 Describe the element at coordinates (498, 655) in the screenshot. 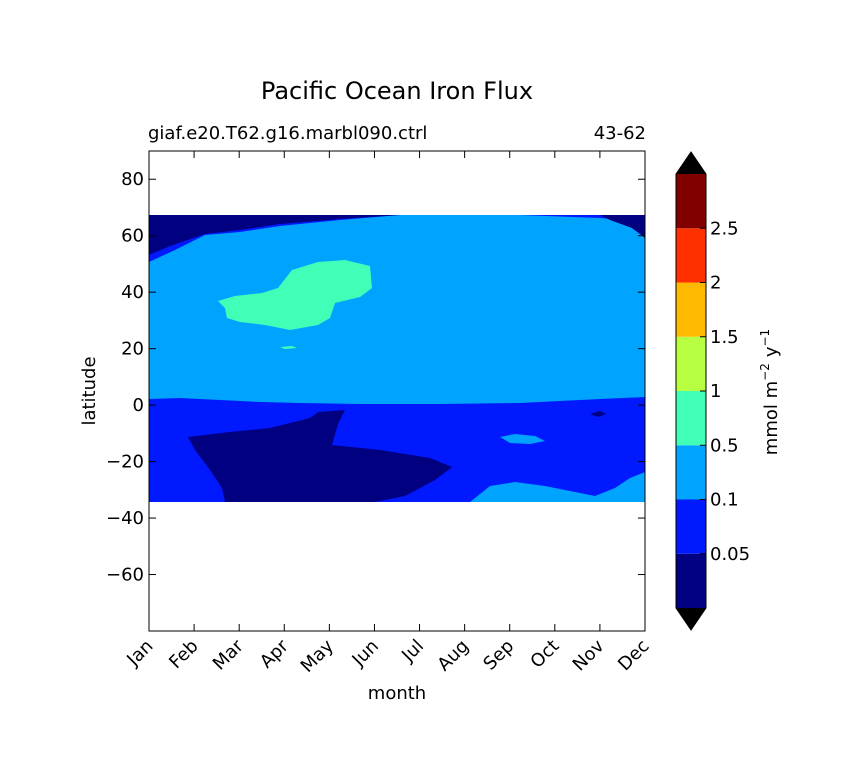

I see `x-tick-label: Sep` at that location.